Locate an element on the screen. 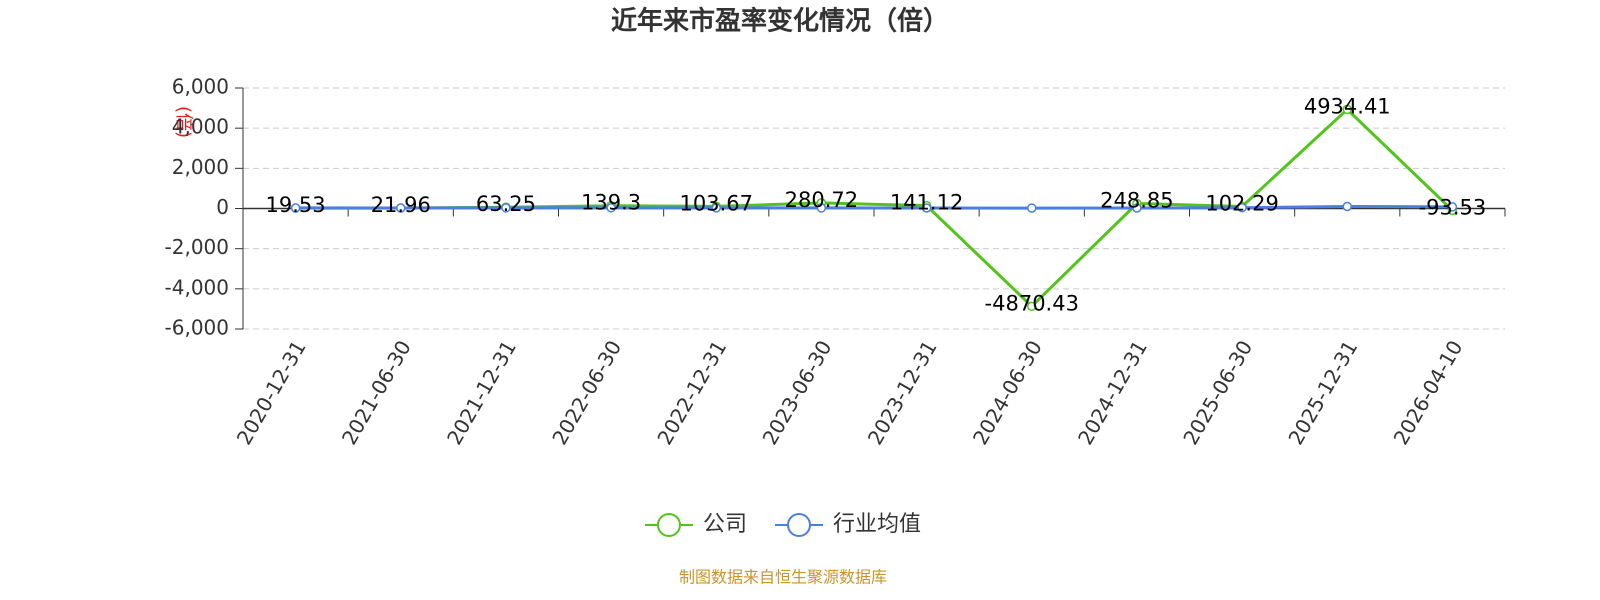  series-line is located at coordinates (874, 207).